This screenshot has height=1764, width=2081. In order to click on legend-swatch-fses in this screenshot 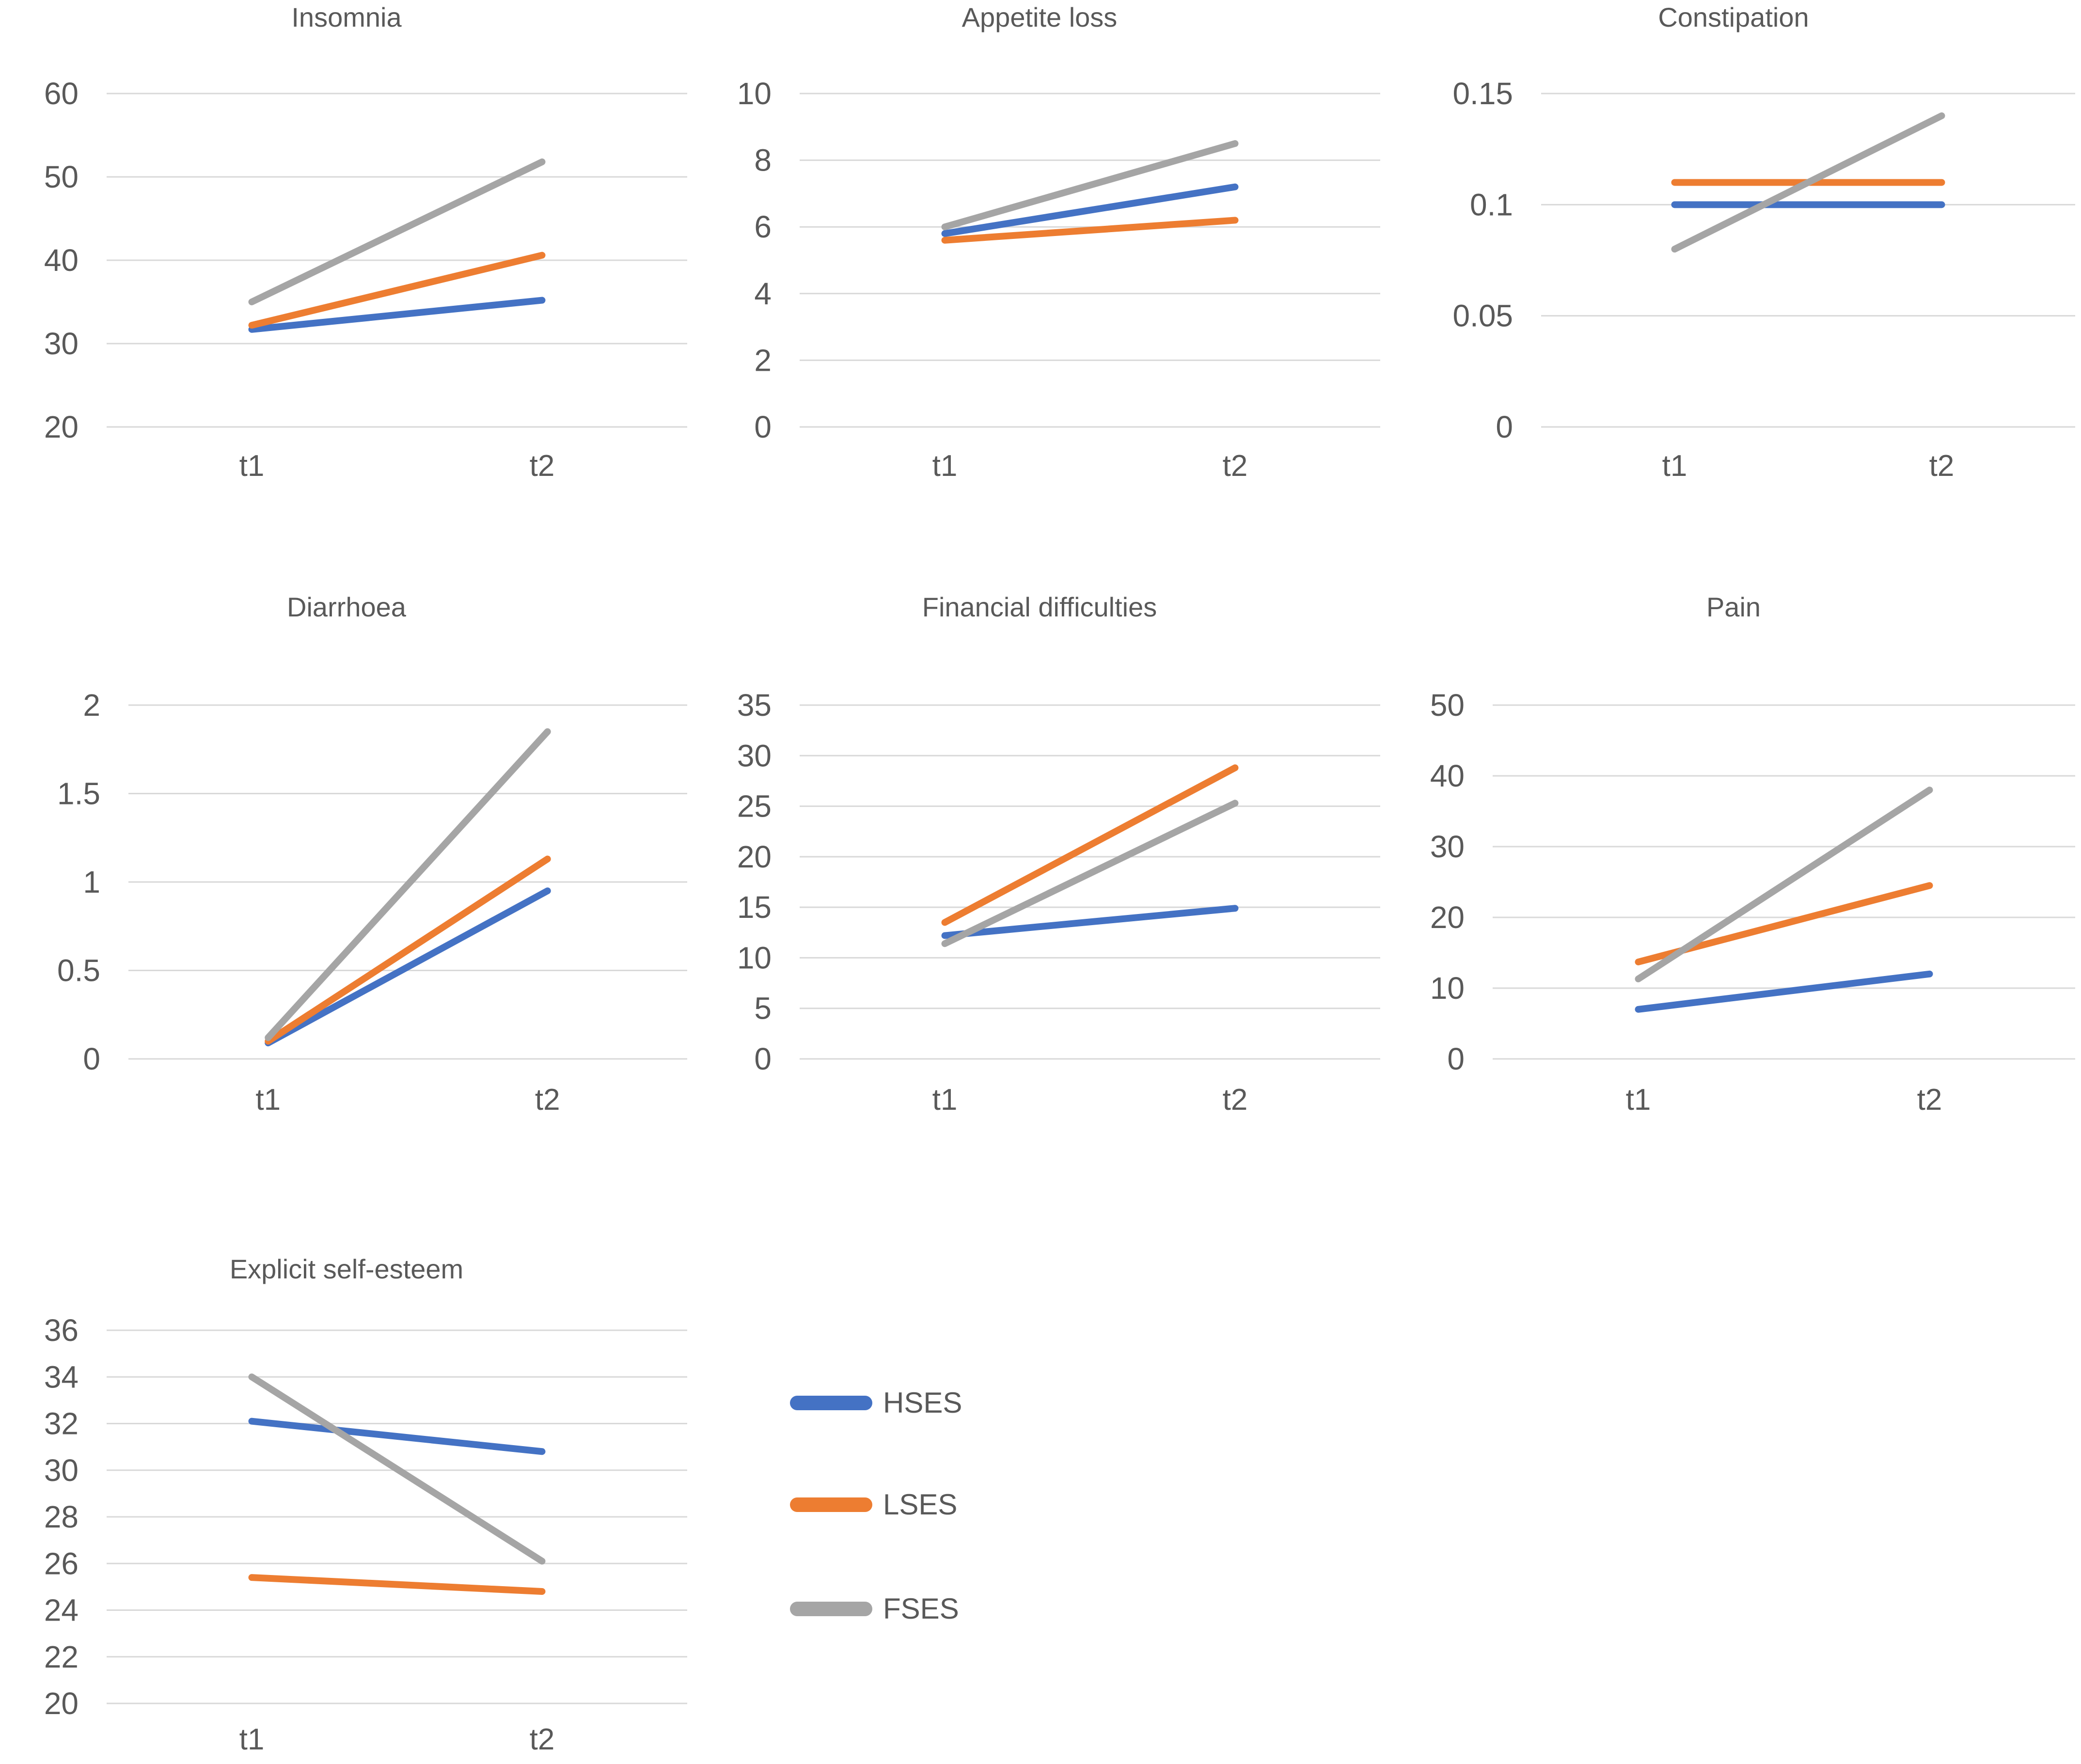, I will do `click(831, 1609)`.